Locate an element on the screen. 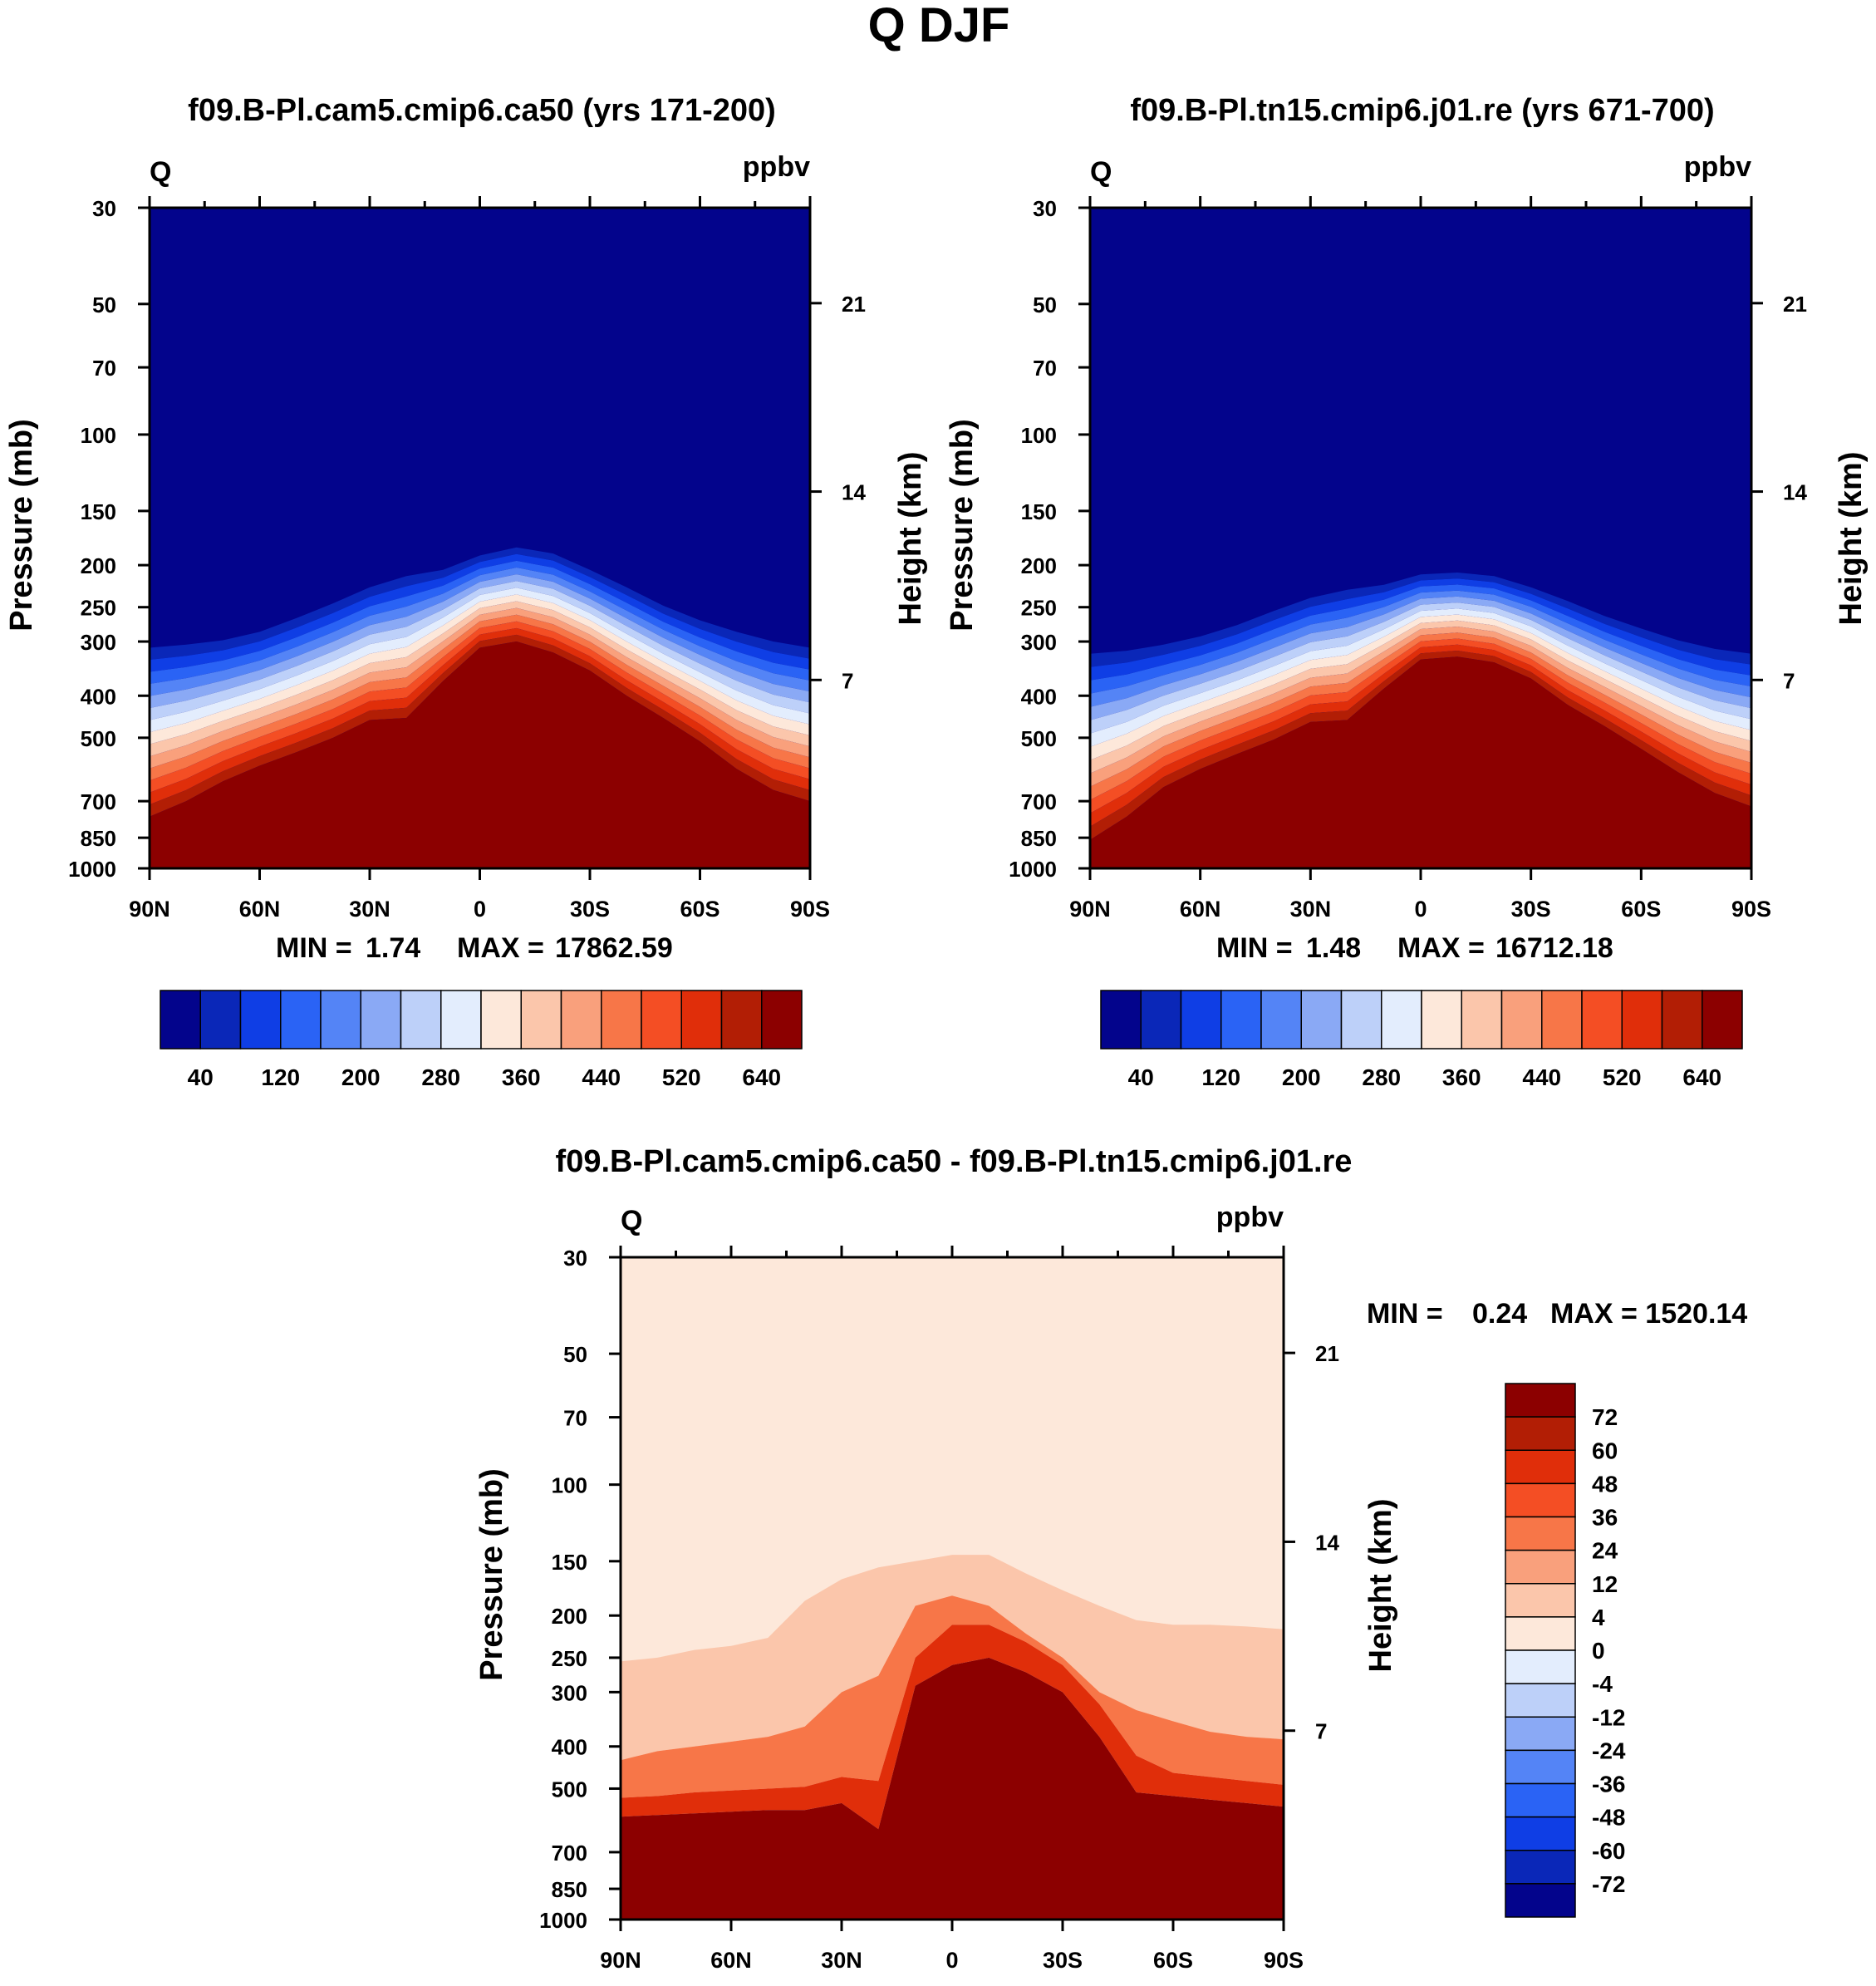 The image size is (1876, 1986). panel-left-colorbar: 40 120 200 280 360 440 520 640 is located at coordinates (482, 1040).